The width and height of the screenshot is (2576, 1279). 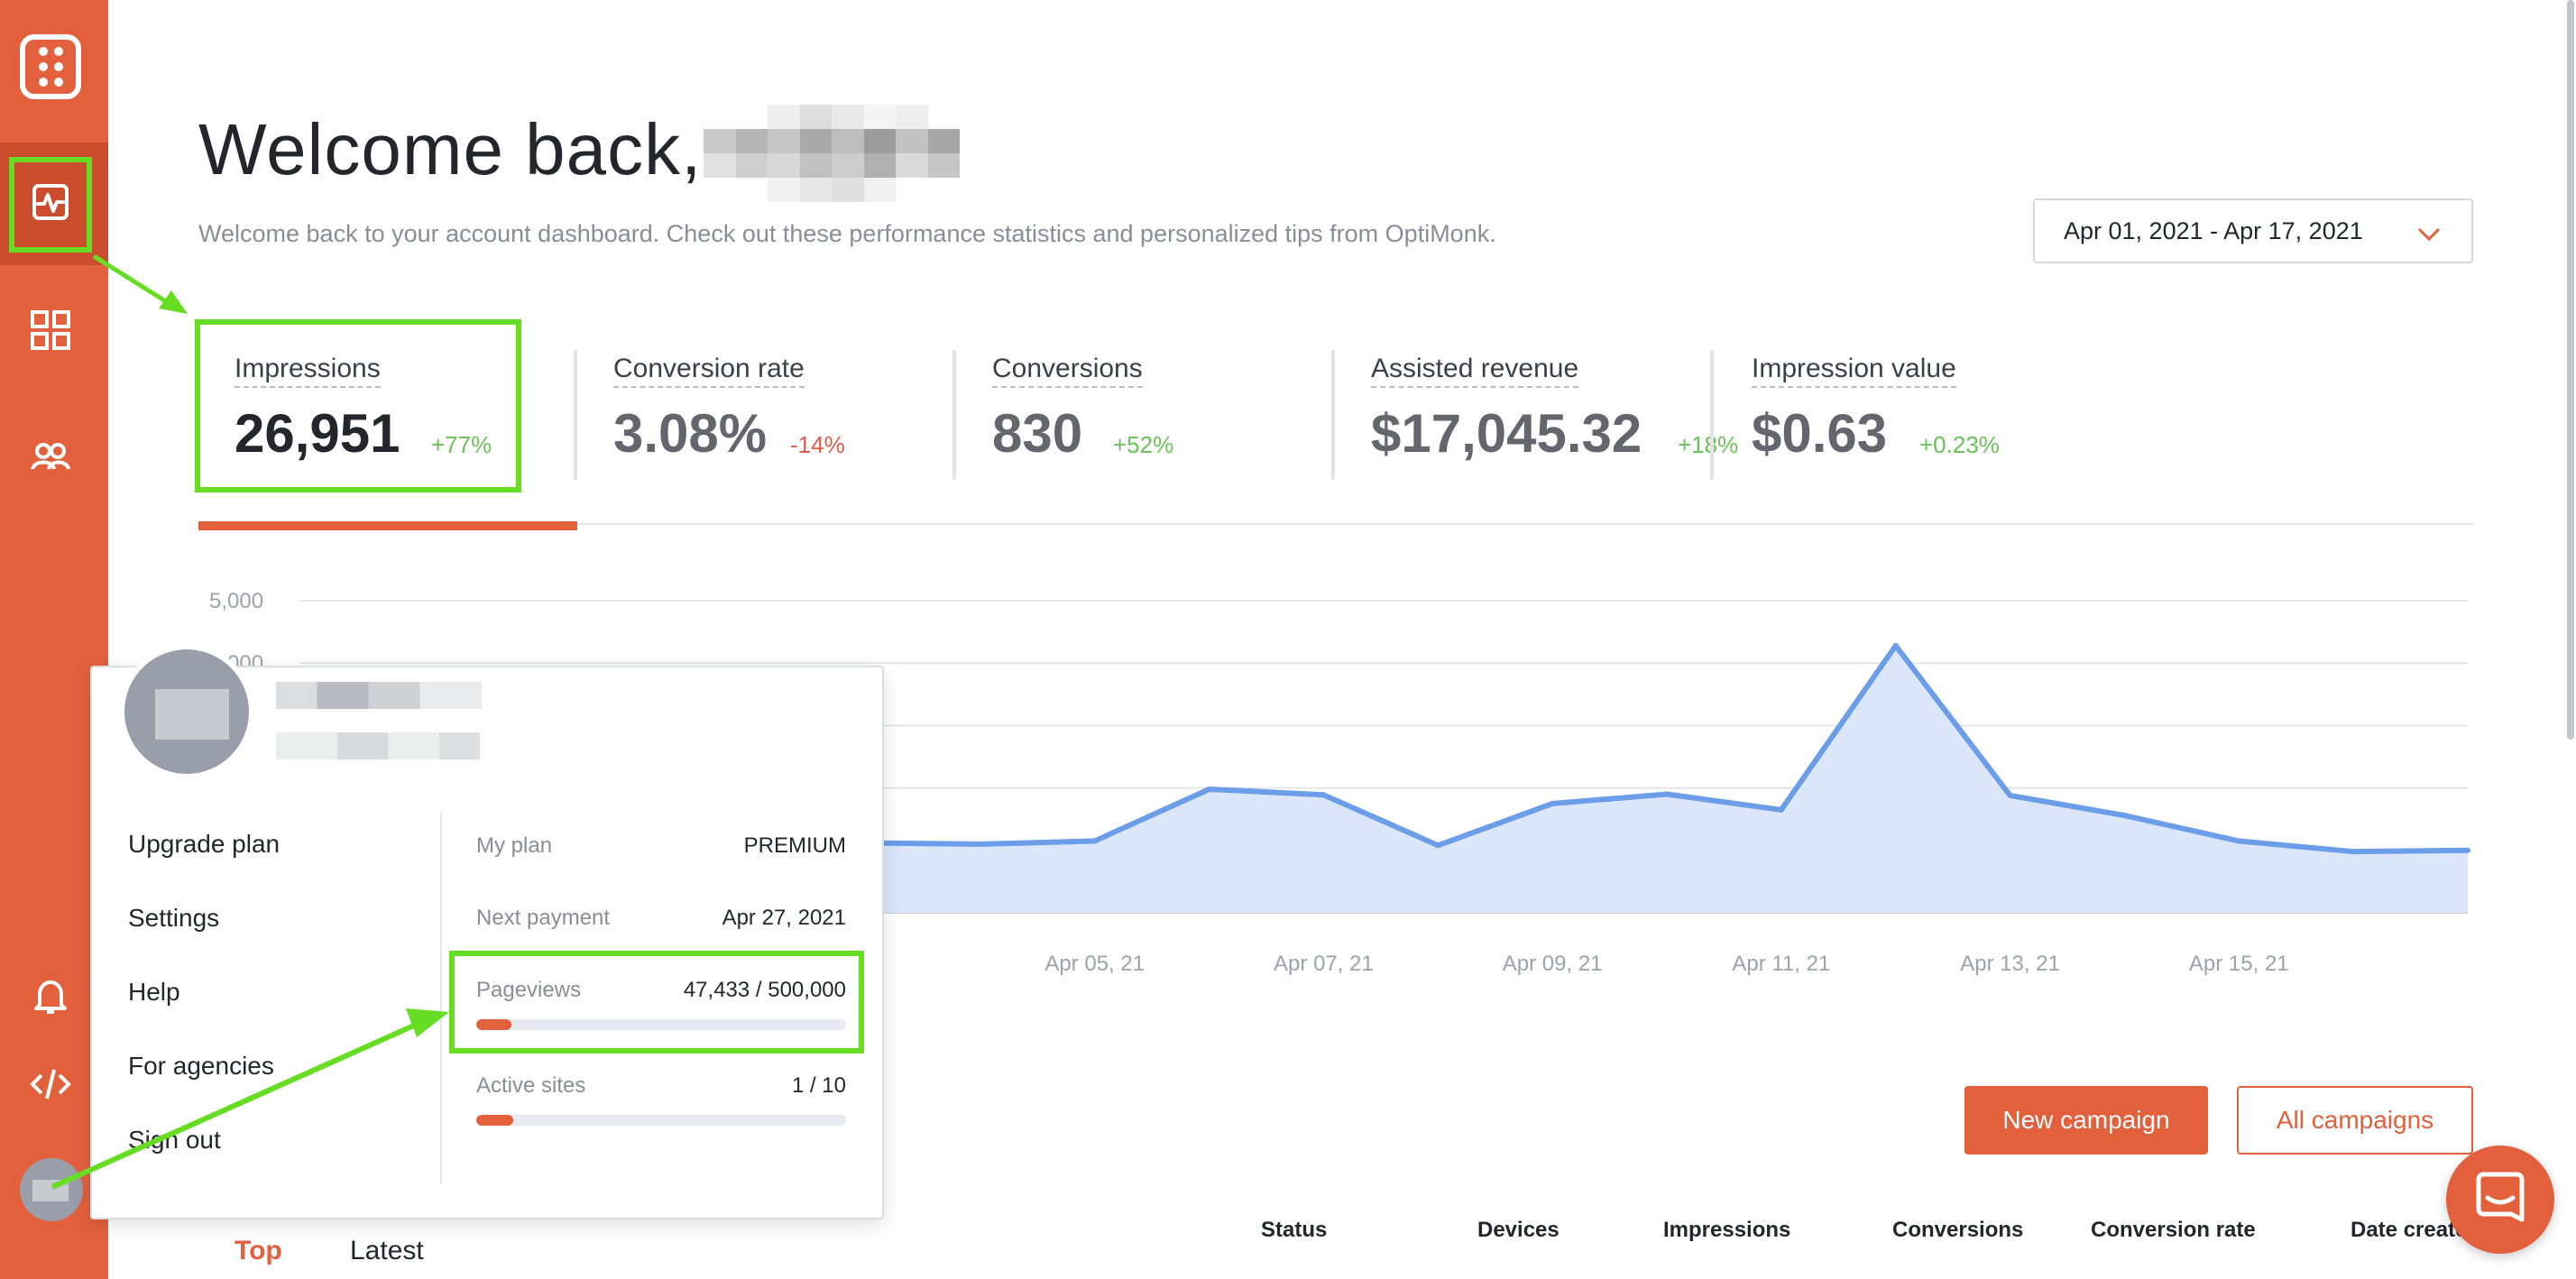 What do you see at coordinates (1094, 964) in the screenshot?
I see `x-tick-label: Apr 05, 21` at bounding box center [1094, 964].